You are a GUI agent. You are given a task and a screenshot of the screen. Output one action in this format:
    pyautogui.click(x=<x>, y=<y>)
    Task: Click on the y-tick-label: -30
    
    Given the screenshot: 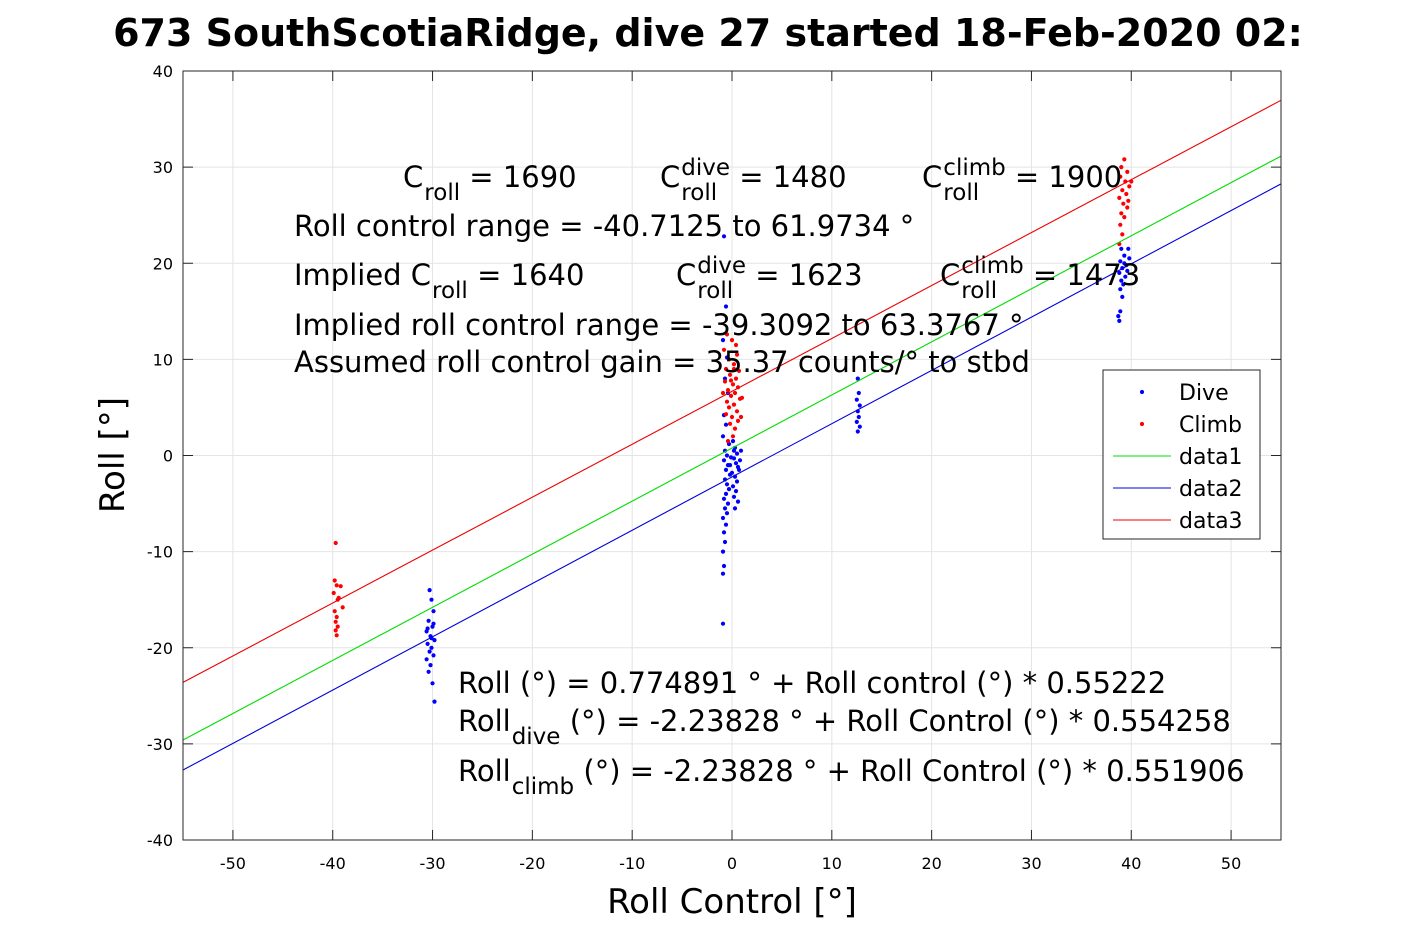 What is the action you would take?
    pyautogui.click(x=160, y=744)
    